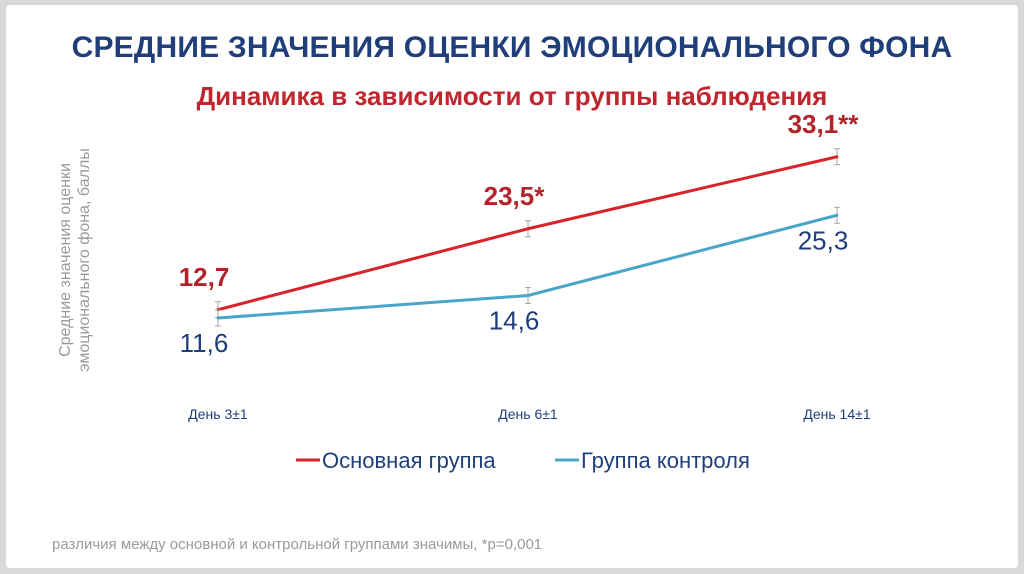 The width and height of the screenshot is (1024, 574). I want to click on x-tick-label: День 3±1, so click(218, 414).